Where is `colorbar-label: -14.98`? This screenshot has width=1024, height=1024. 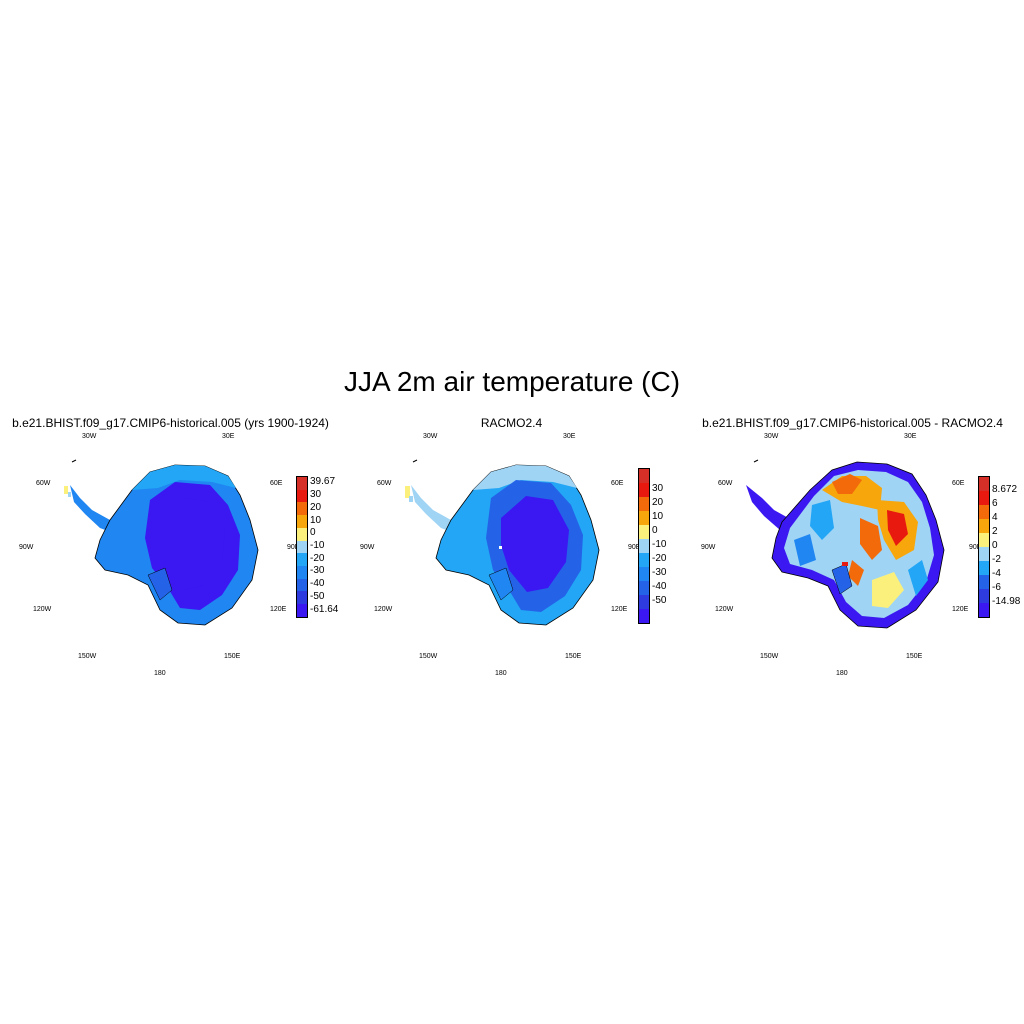 colorbar-label: -14.98 is located at coordinates (1006, 601).